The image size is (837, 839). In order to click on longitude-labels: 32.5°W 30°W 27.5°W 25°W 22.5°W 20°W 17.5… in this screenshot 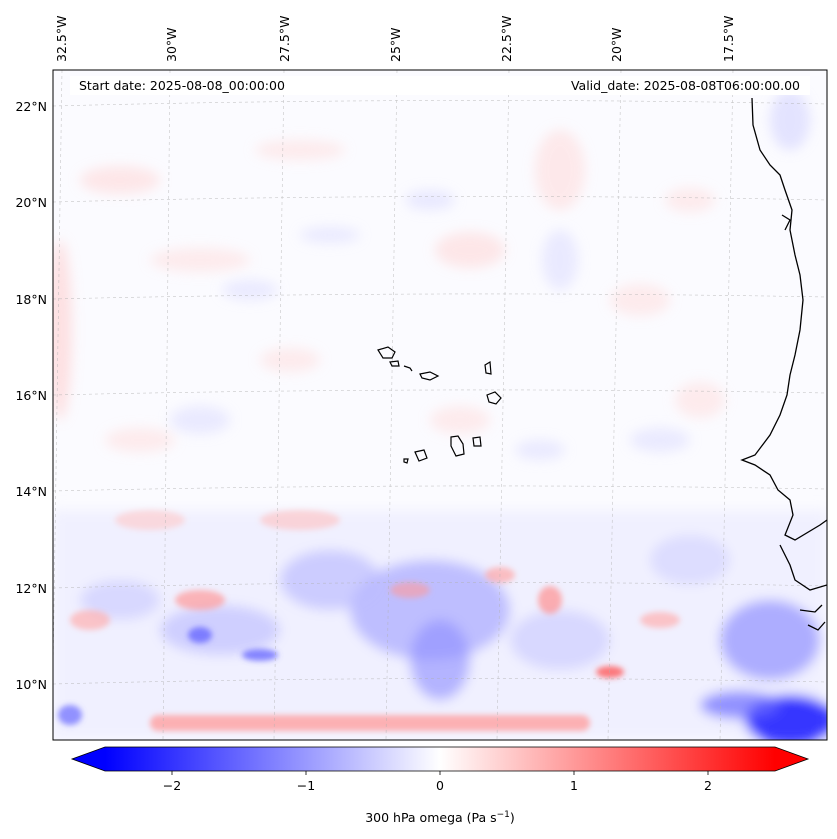, I will do `click(395, 39)`.